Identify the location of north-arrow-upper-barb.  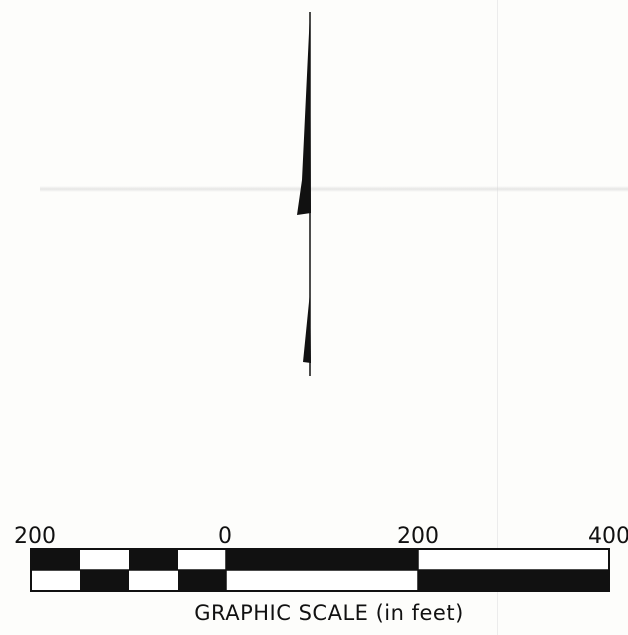
(304, 113).